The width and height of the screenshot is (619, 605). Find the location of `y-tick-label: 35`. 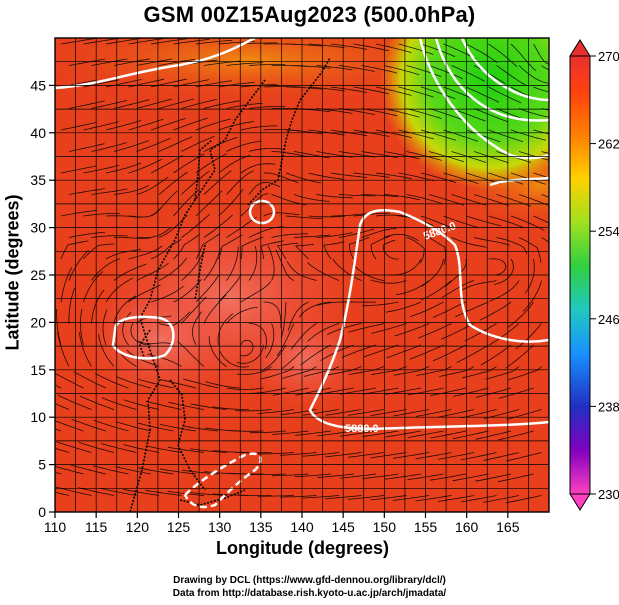

y-tick-label: 35 is located at coordinates (38, 180).